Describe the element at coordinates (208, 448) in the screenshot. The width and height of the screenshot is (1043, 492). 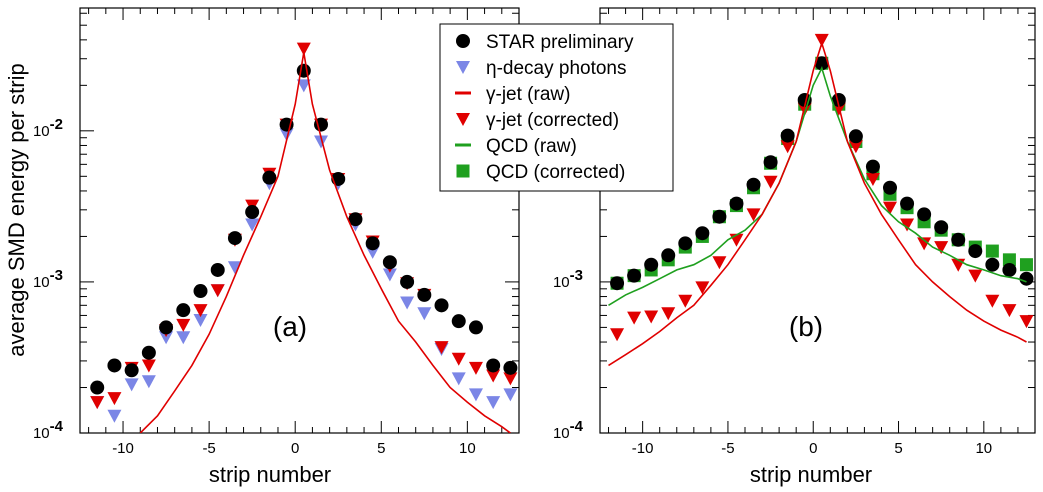
I see `x-tick-label-a-1: -5` at that location.